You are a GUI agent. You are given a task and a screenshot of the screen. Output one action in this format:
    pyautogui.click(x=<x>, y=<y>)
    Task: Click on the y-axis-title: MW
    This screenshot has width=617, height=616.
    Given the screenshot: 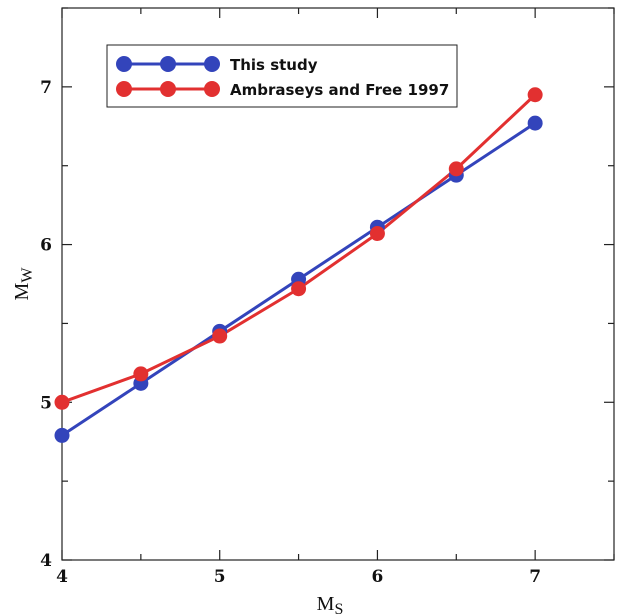 What is the action you would take?
    pyautogui.click(x=23, y=284)
    